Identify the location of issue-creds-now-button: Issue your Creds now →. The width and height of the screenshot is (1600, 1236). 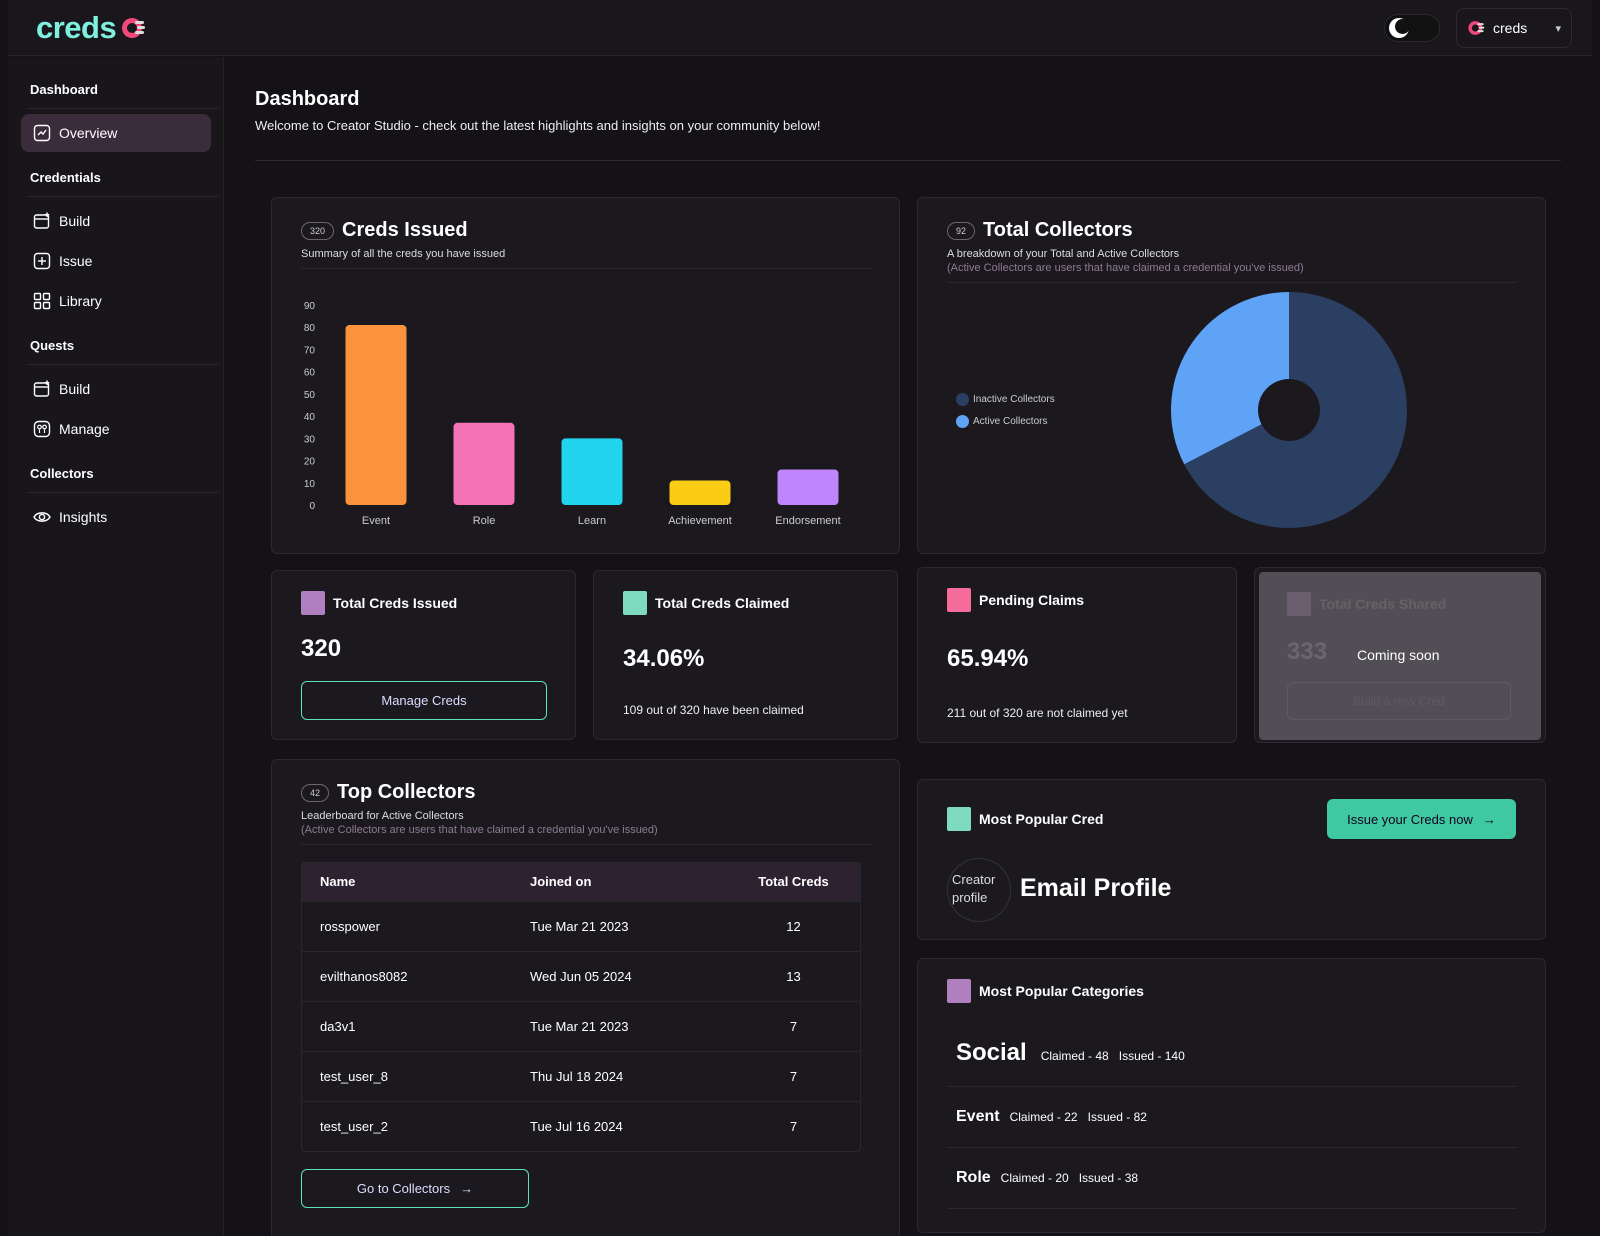
(1421, 819).